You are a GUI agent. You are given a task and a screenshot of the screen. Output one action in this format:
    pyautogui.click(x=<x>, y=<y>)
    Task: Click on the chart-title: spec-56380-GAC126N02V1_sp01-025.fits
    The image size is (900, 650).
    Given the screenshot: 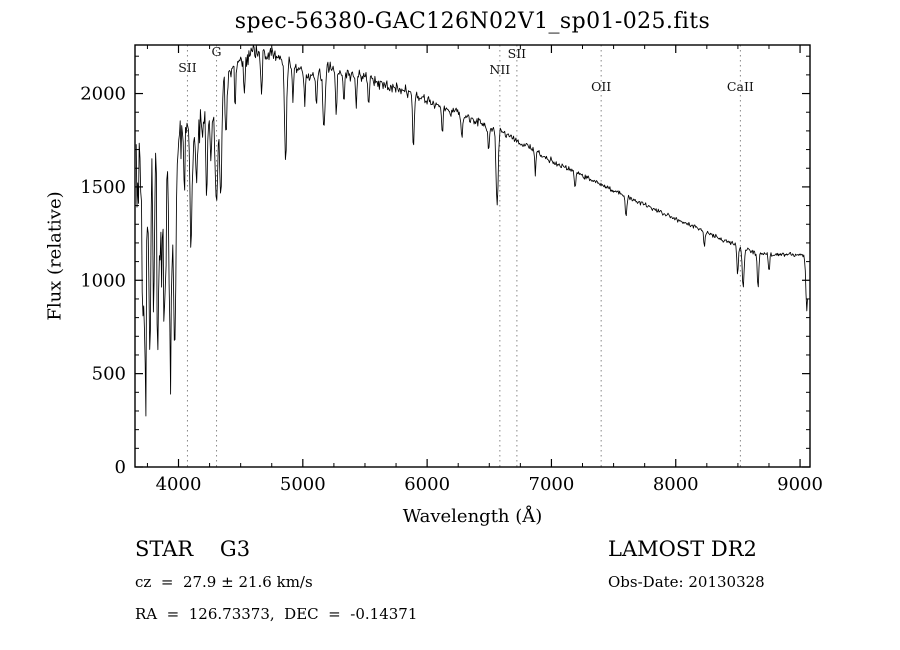 What is the action you would take?
    pyautogui.click(x=472, y=21)
    